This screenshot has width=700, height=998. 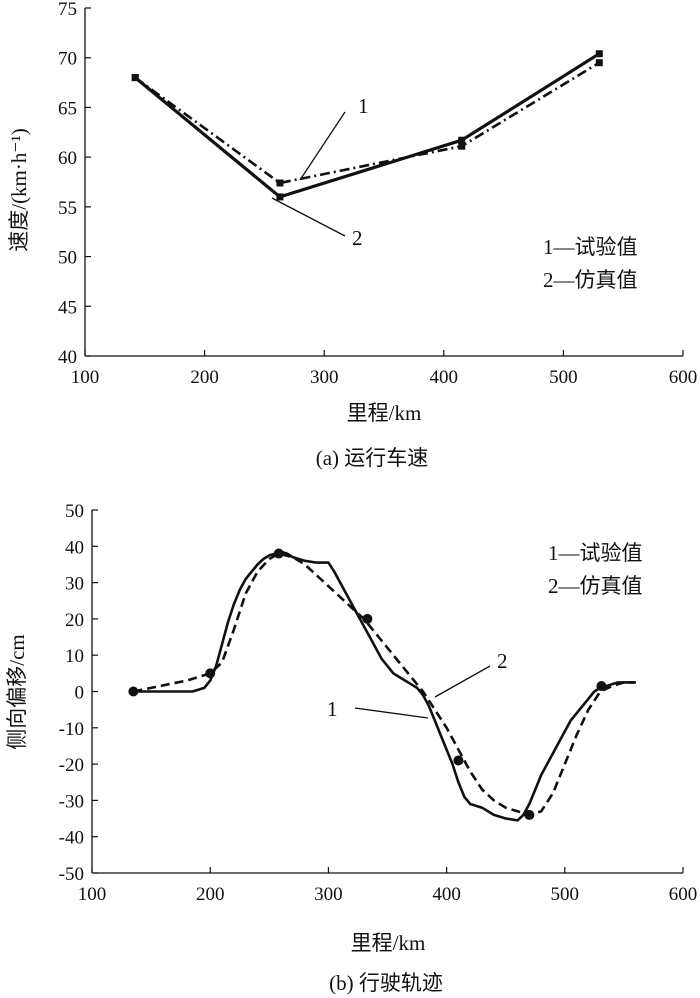 What do you see at coordinates (74, 620) in the screenshot?
I see `chart-b-y-tick-label: 20` at bounding box center [74, 620].